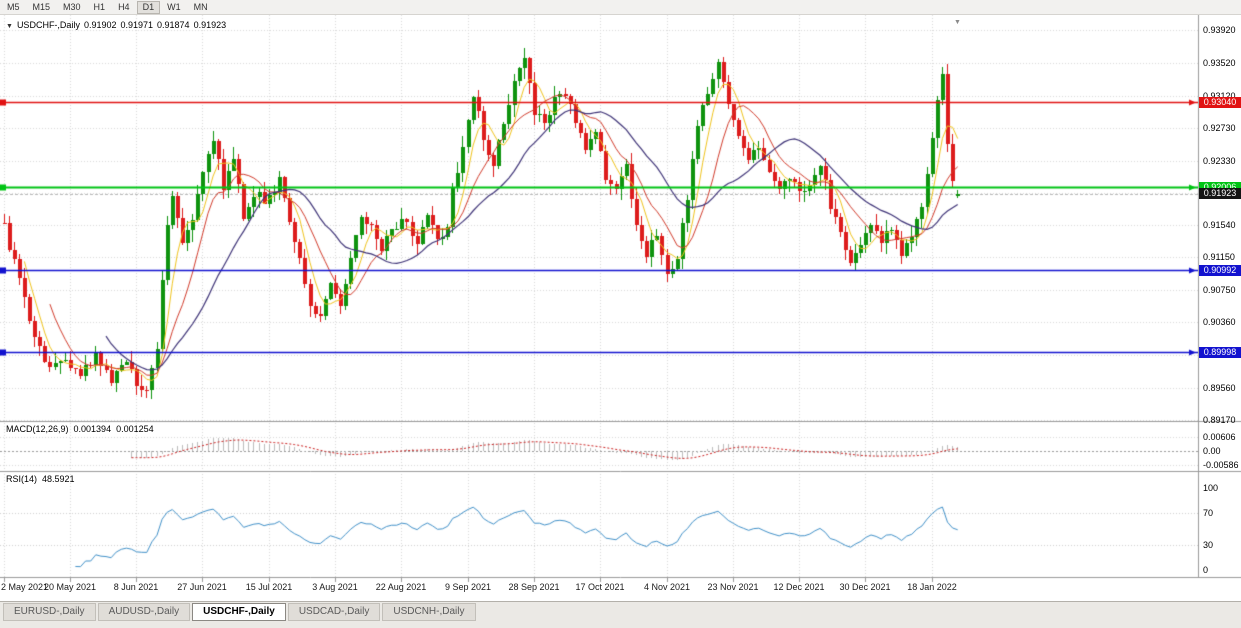 The width and height of the screenshot is (1241, 628). I want to click on timeframe-button-m5: M5, so click(13, 6).